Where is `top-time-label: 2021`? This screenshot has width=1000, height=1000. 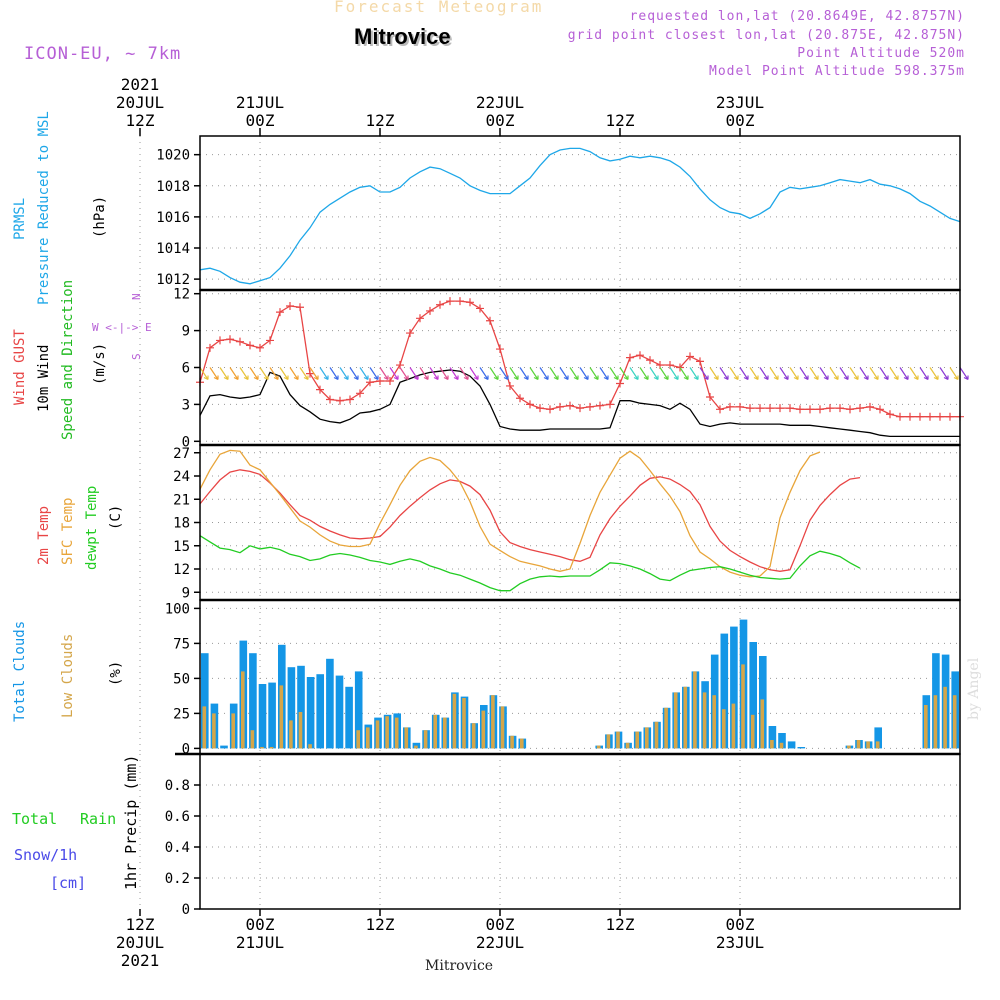 top-time-label: 2021 is located at coordinates (140, 84).